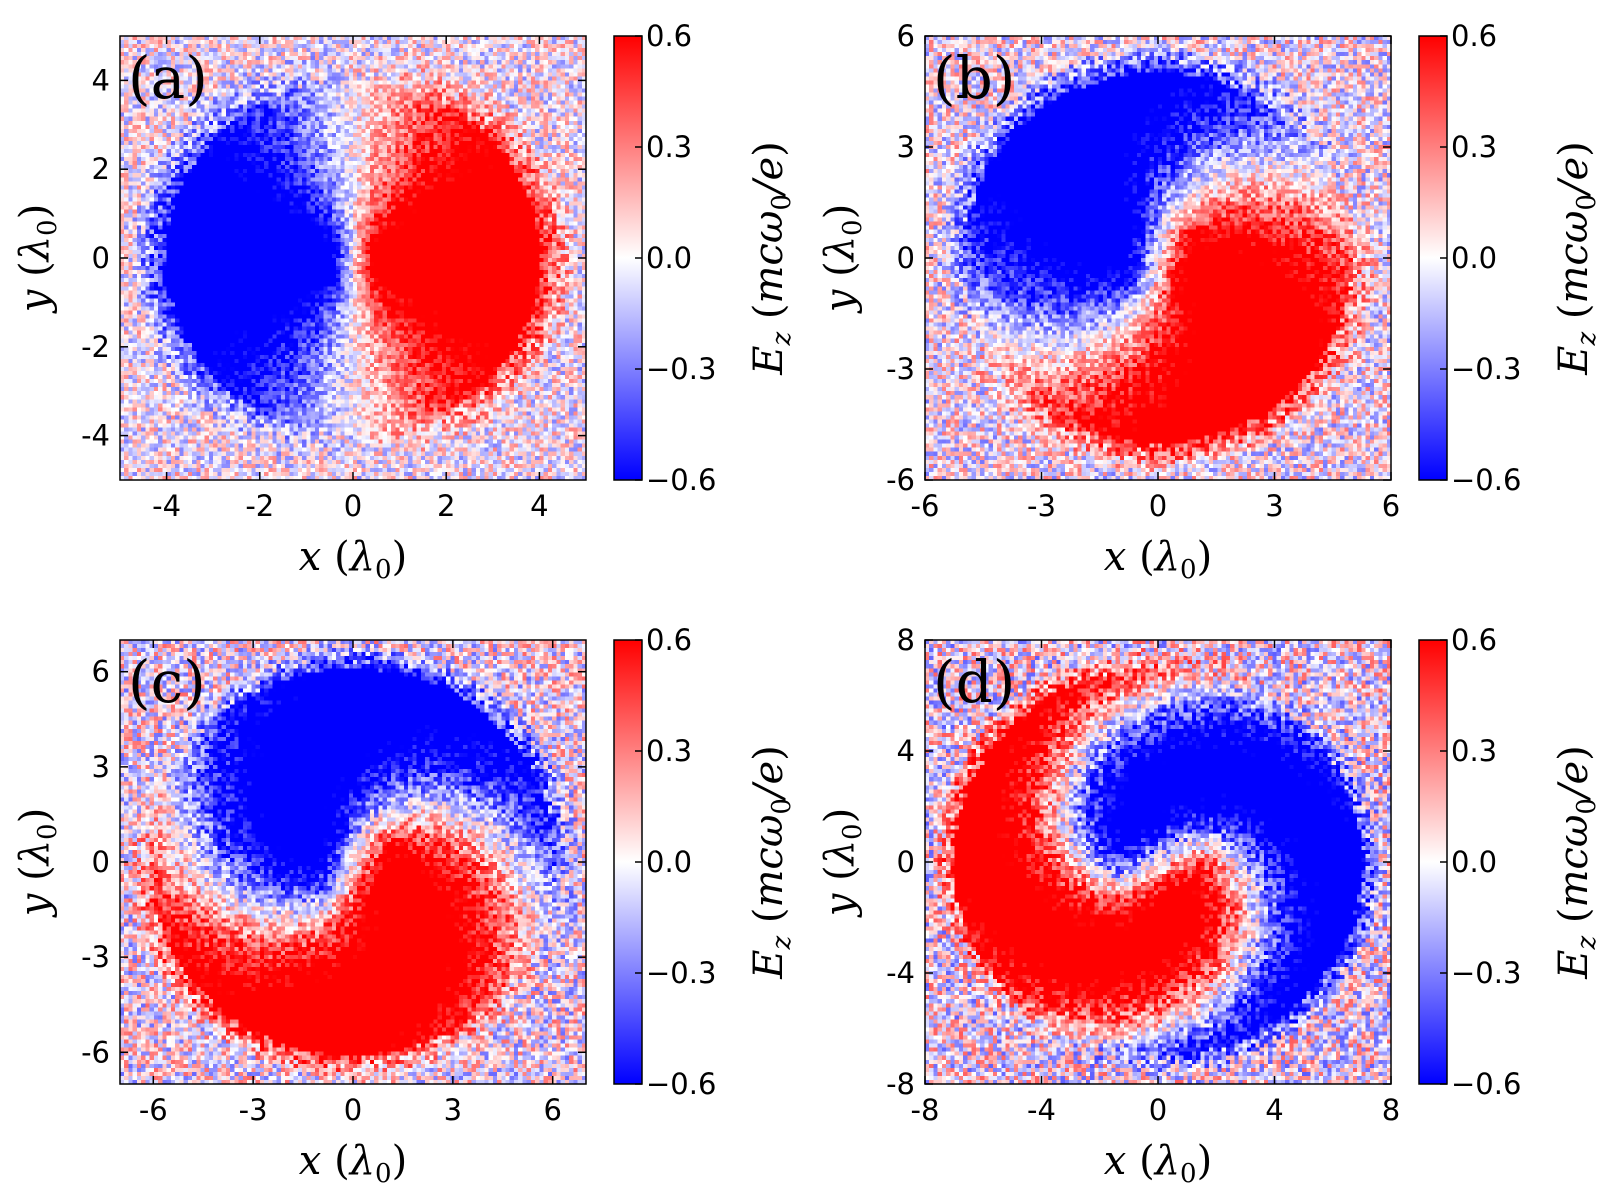  What do you see at coordinates (974, 682) in the screenshot?
I see `panel-label: (d)` at bounding box center [974, 682].